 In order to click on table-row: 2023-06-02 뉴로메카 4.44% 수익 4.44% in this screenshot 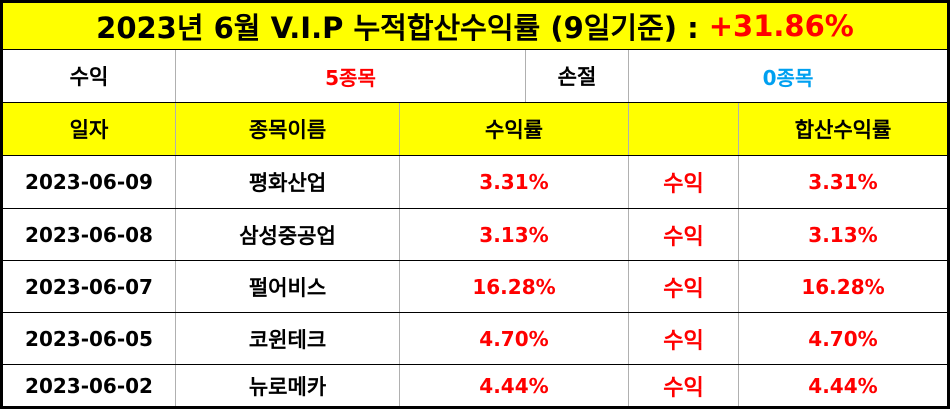, I will do `click(475, 385)`.